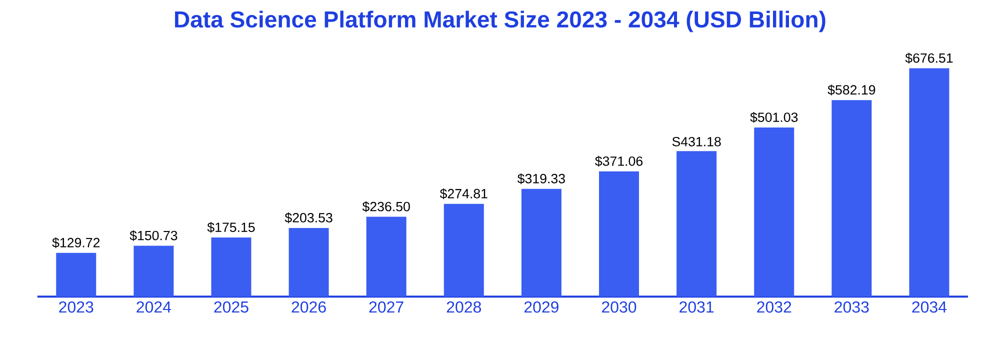 This screenshot has height=342, width=1000. I want to click on x-tick-label: 2026, so click(309, 307).